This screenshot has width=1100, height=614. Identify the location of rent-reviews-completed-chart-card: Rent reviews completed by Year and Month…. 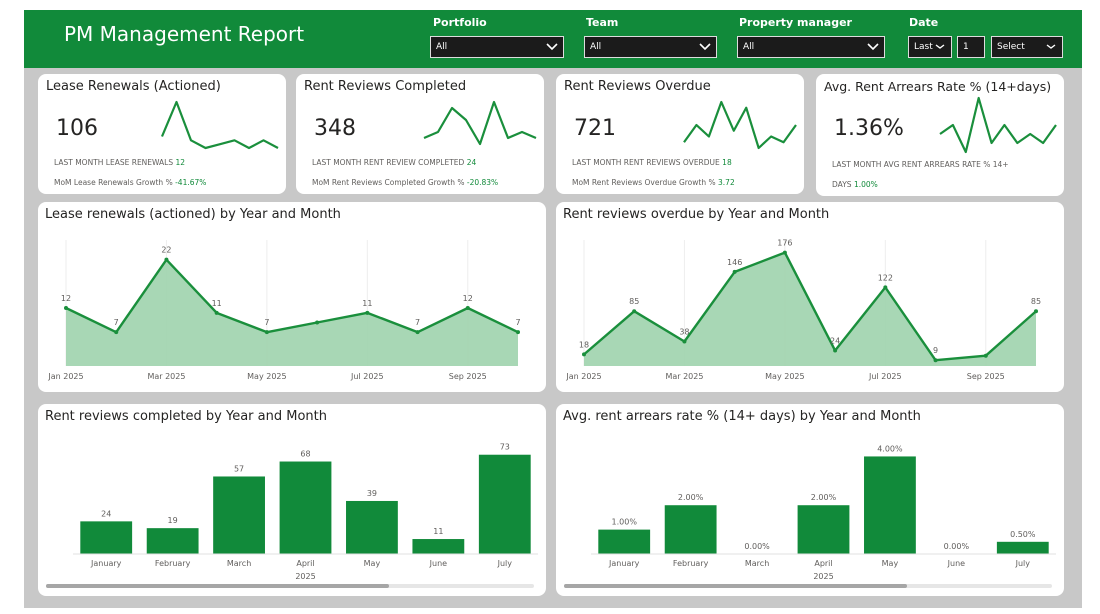
(292, 500).